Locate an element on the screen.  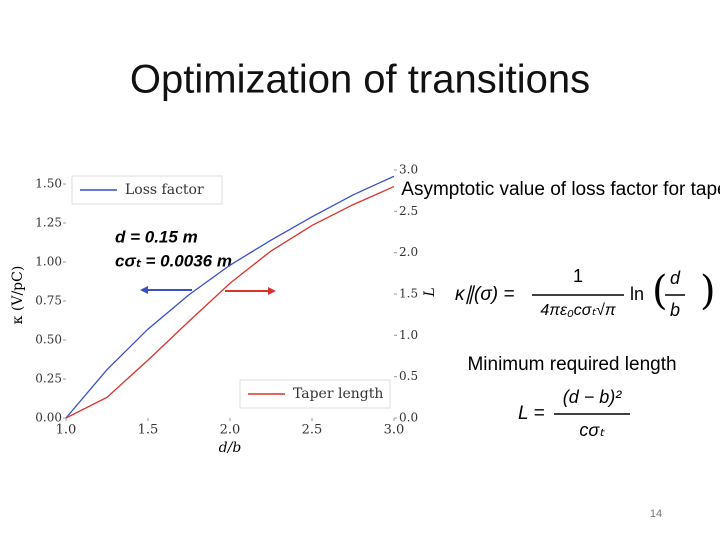
annotation: d = 0.15 m is located at coordinates (156, 236).